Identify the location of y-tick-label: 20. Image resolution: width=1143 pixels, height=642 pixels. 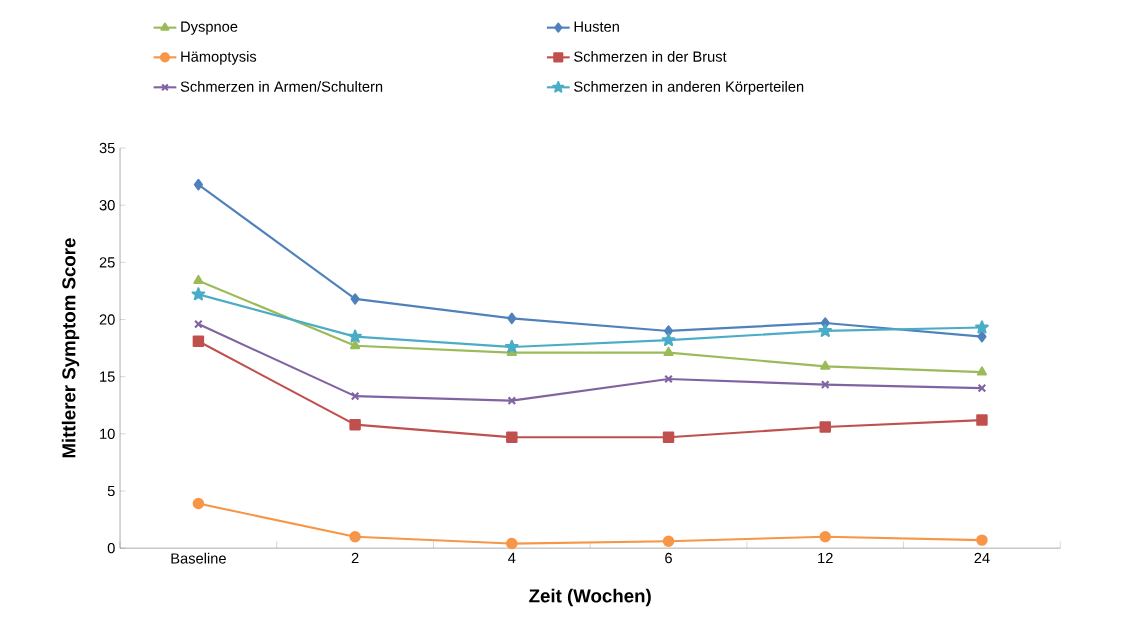
(107, 319).